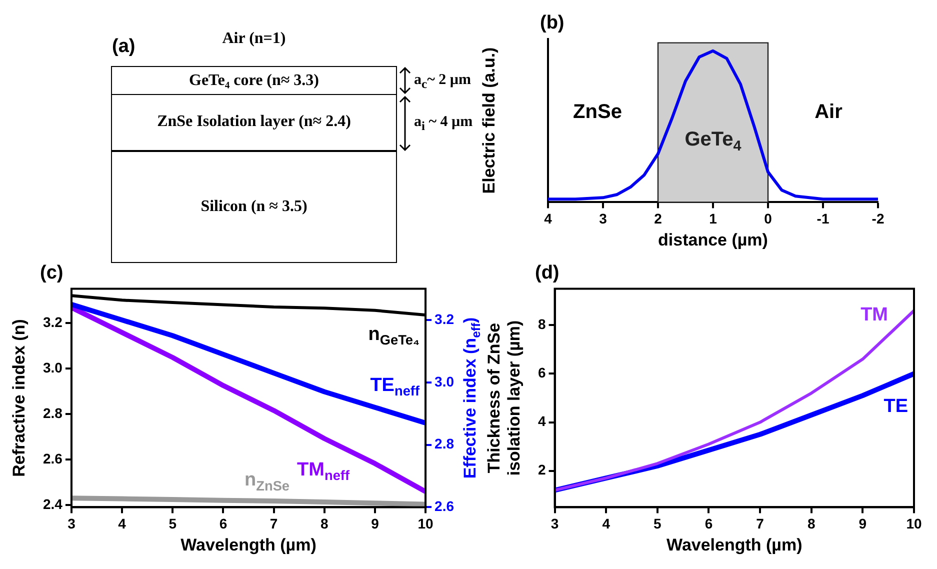 The image size is (937, 569). I want to click on y2-tick-label: 2.8, so click(444, 444).